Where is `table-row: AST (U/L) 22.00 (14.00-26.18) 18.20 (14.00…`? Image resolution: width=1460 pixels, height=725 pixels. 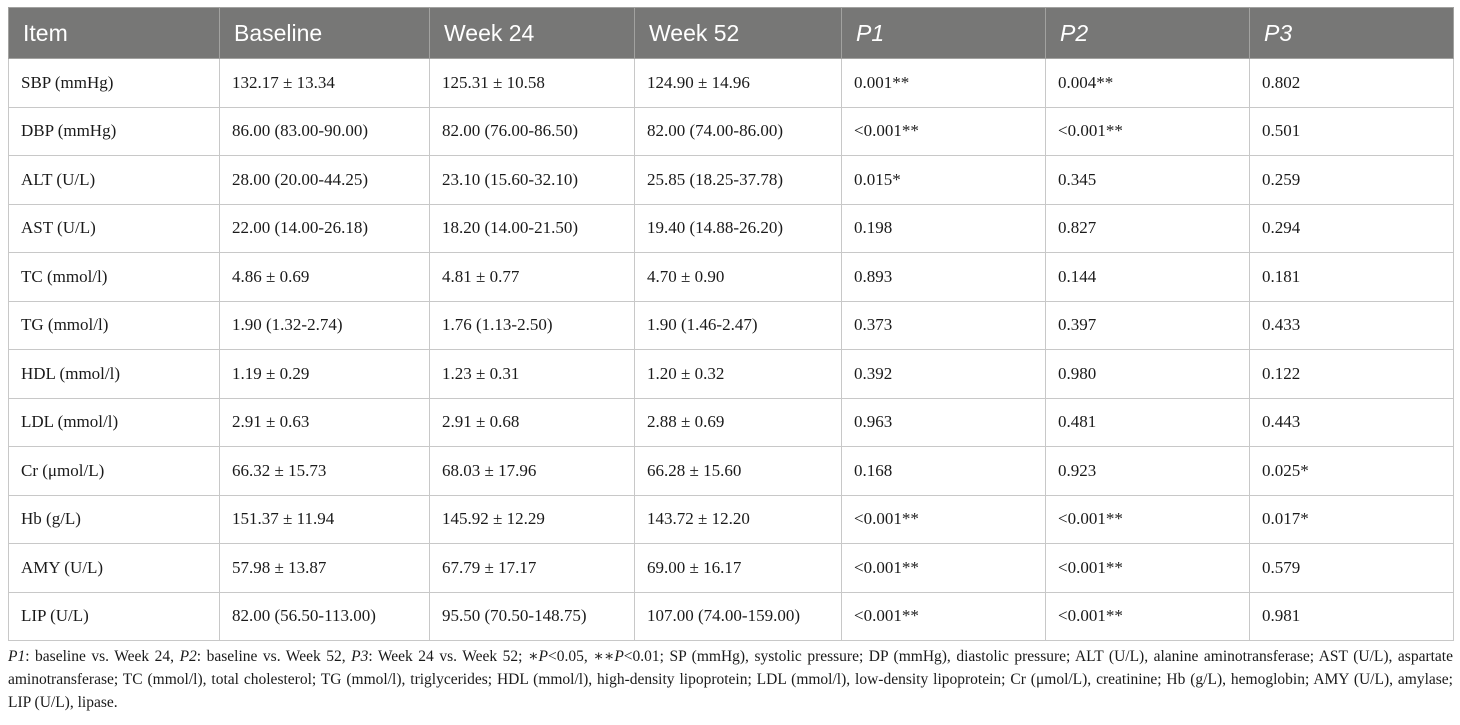 table-row: AST (U/L) 22.00 (14.00-26.18) 18.20 (14.00… is located at coordinates (731, 228).